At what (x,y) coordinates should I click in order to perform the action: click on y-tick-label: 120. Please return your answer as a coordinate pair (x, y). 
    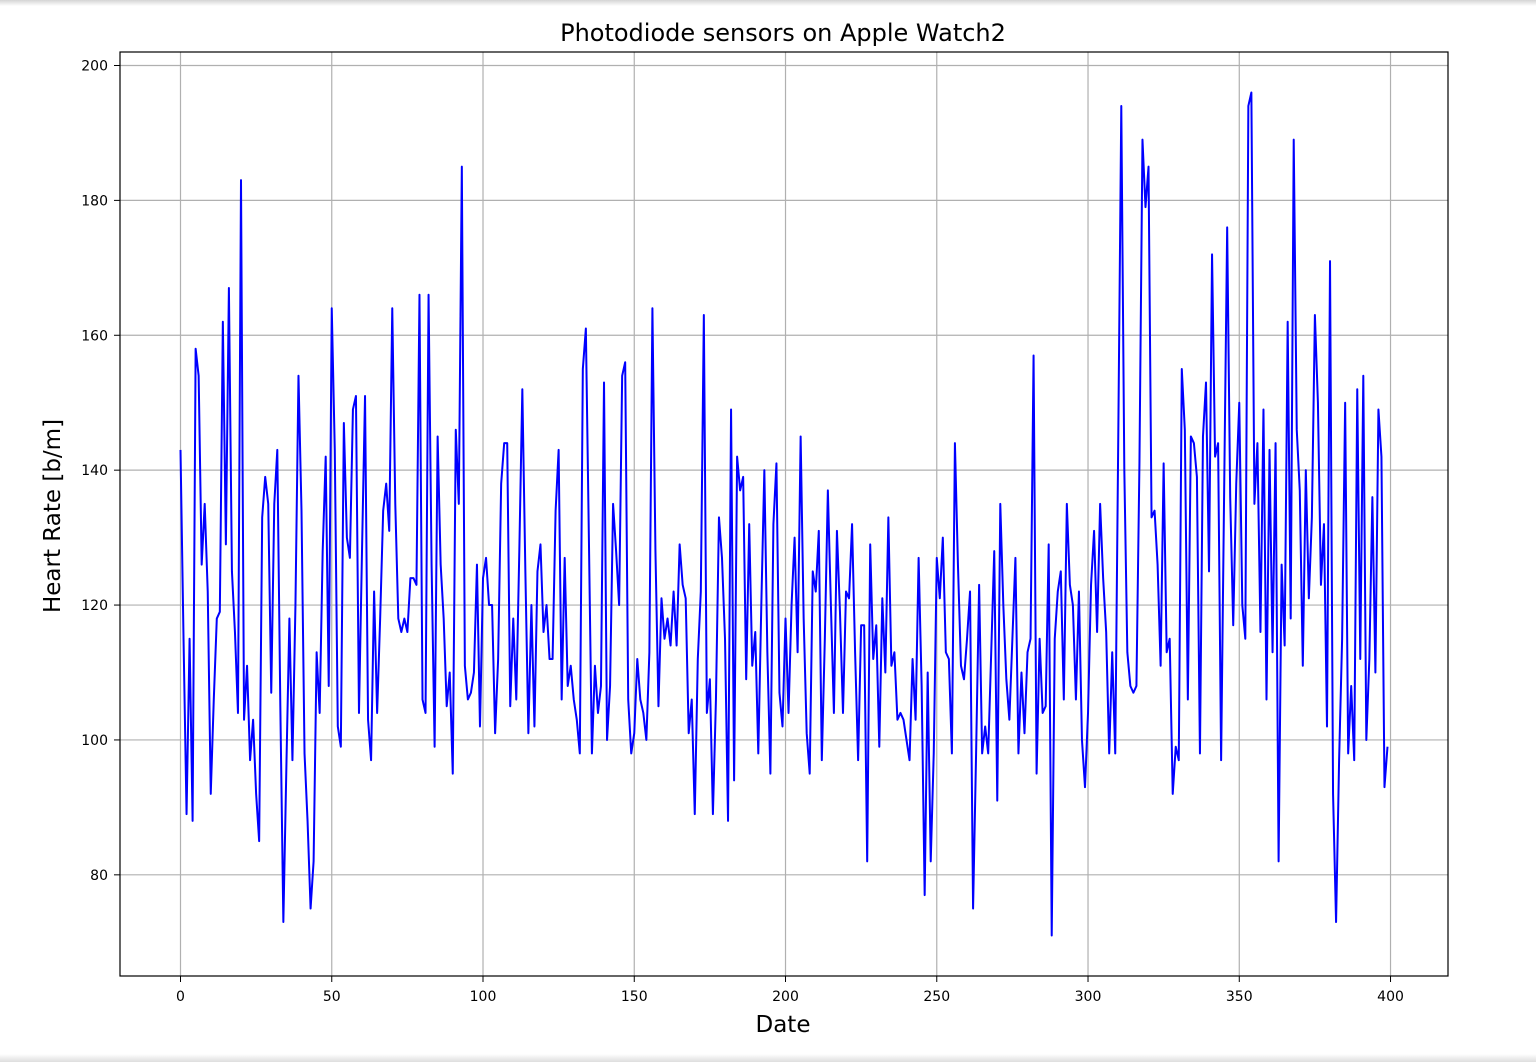
    Looking at the image, I should click on (94, 606).